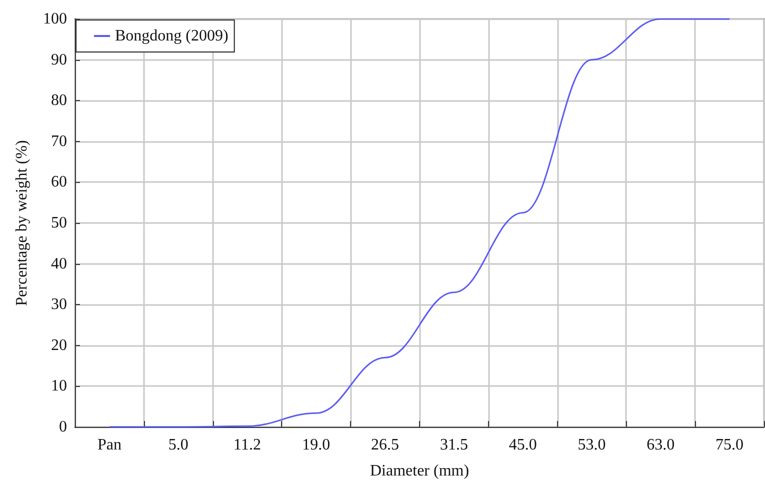  I want to click on y-tick-label: 20, so click(59, 345).